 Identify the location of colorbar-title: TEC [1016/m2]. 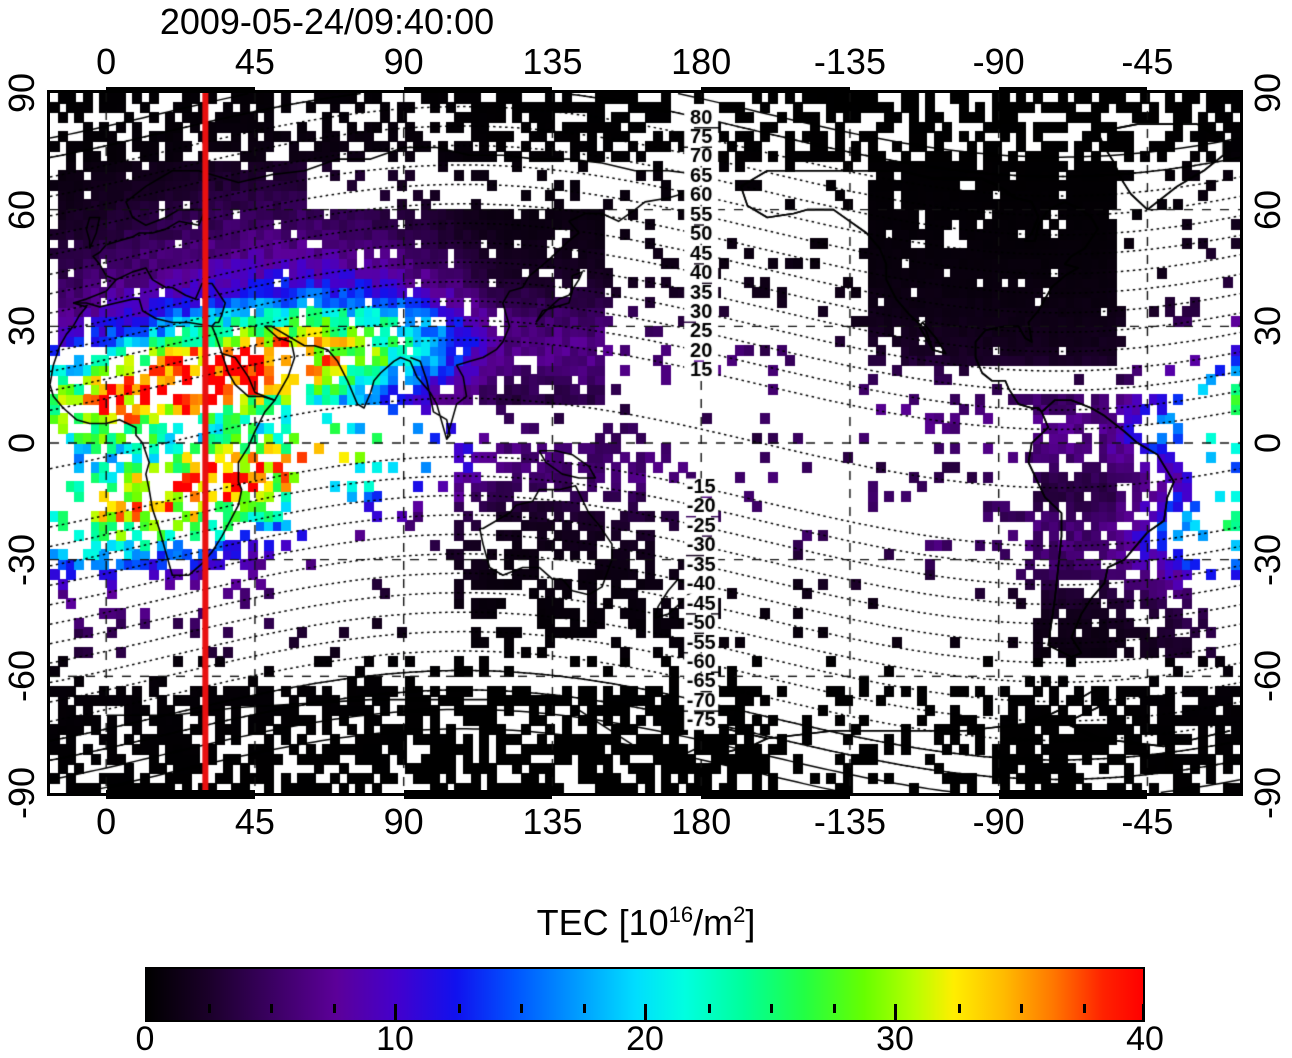
(646, 923).